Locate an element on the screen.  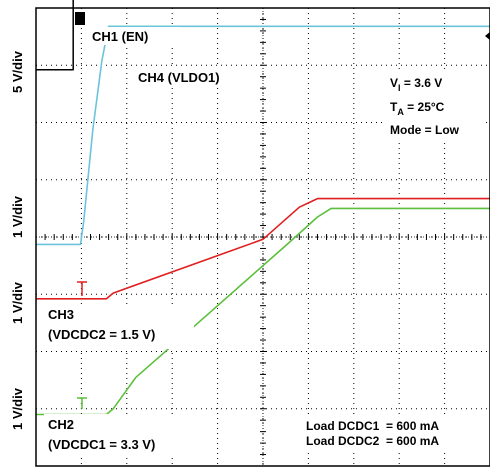
ta-subscript: A is located at coordinates (400, 112).